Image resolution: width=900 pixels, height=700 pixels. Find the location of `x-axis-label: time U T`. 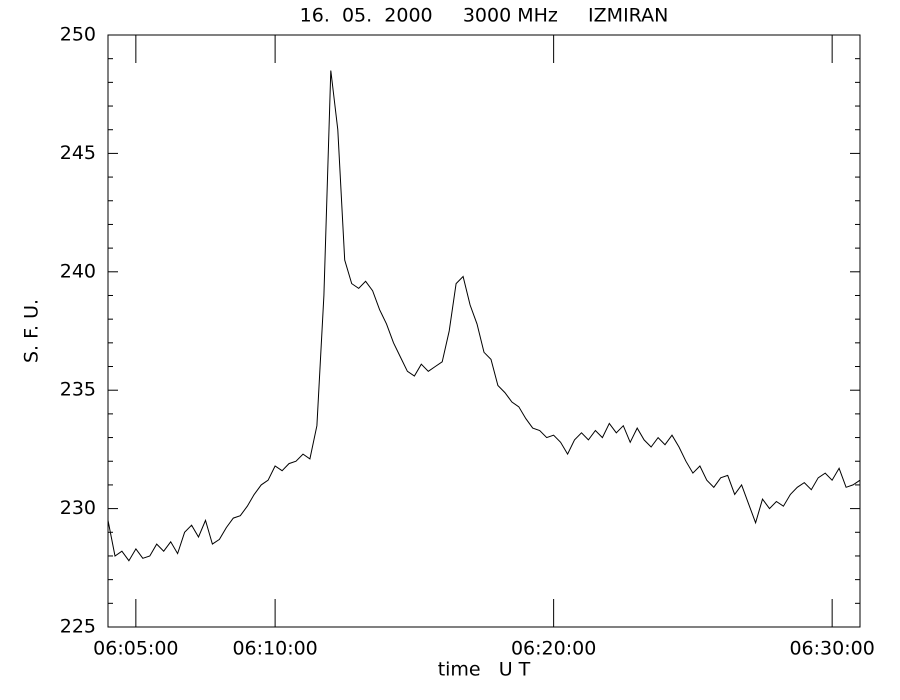

x-axis-label: time U T is located at coordinates (484, 670).